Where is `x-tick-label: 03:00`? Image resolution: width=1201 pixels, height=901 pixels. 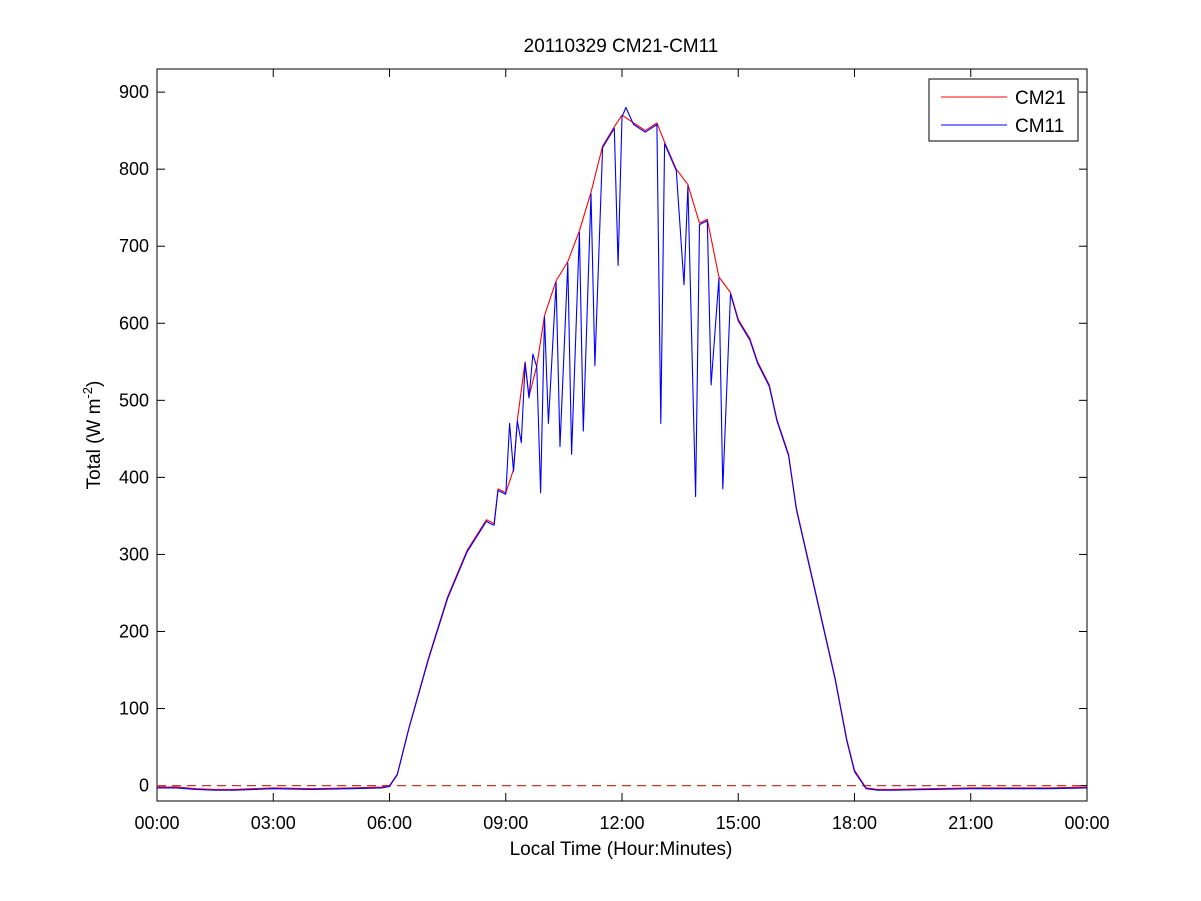 x-tick-label: 03:00 is located at coordinates (273, 823).